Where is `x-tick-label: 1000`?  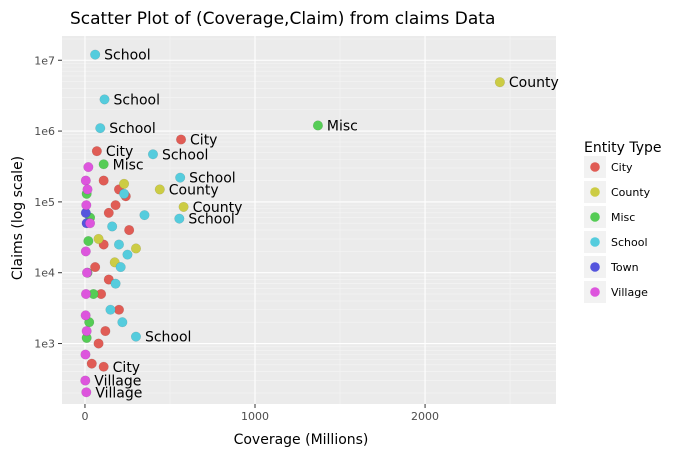
x-tick-label: 1000 is located at coordinates (255, 416).